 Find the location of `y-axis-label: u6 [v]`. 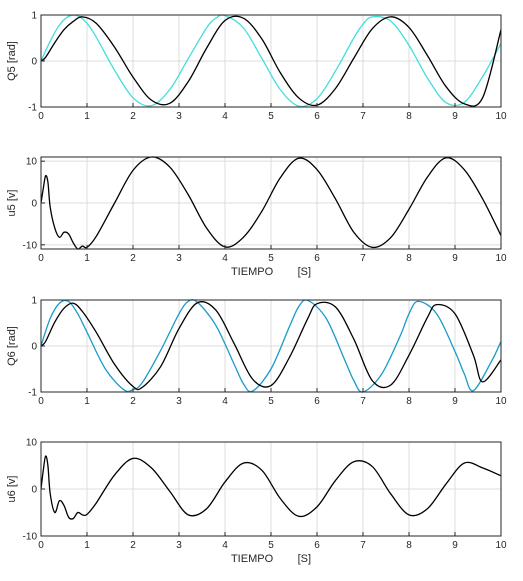

y-axis-label: u6 [v] is located at coordinates (12, 489).